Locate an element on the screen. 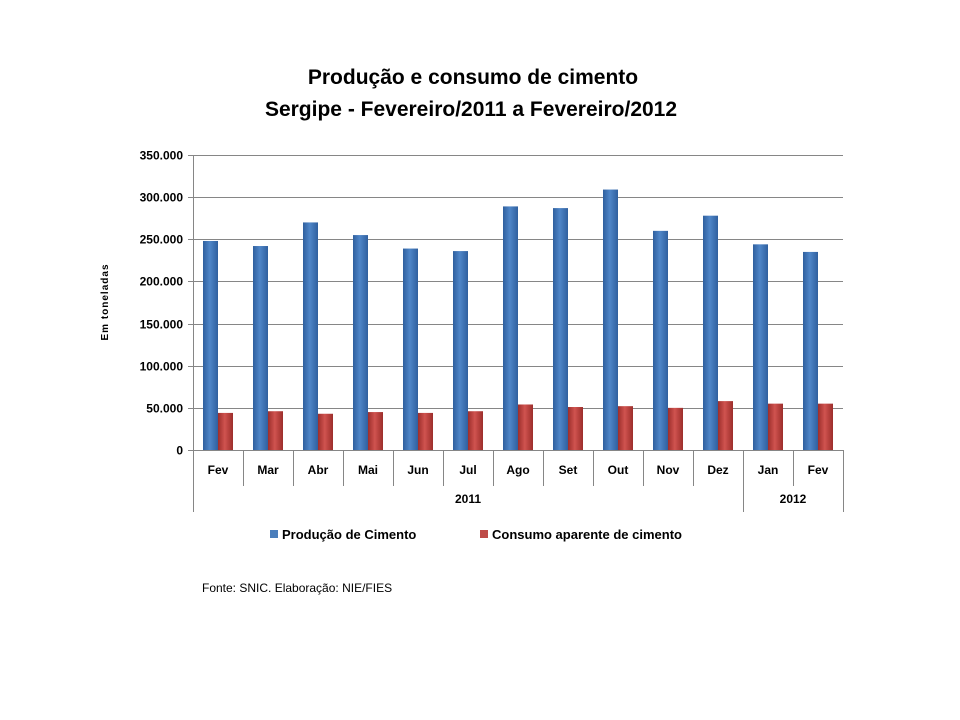  x-category-label: Jul is located at coordinates (467, 470).